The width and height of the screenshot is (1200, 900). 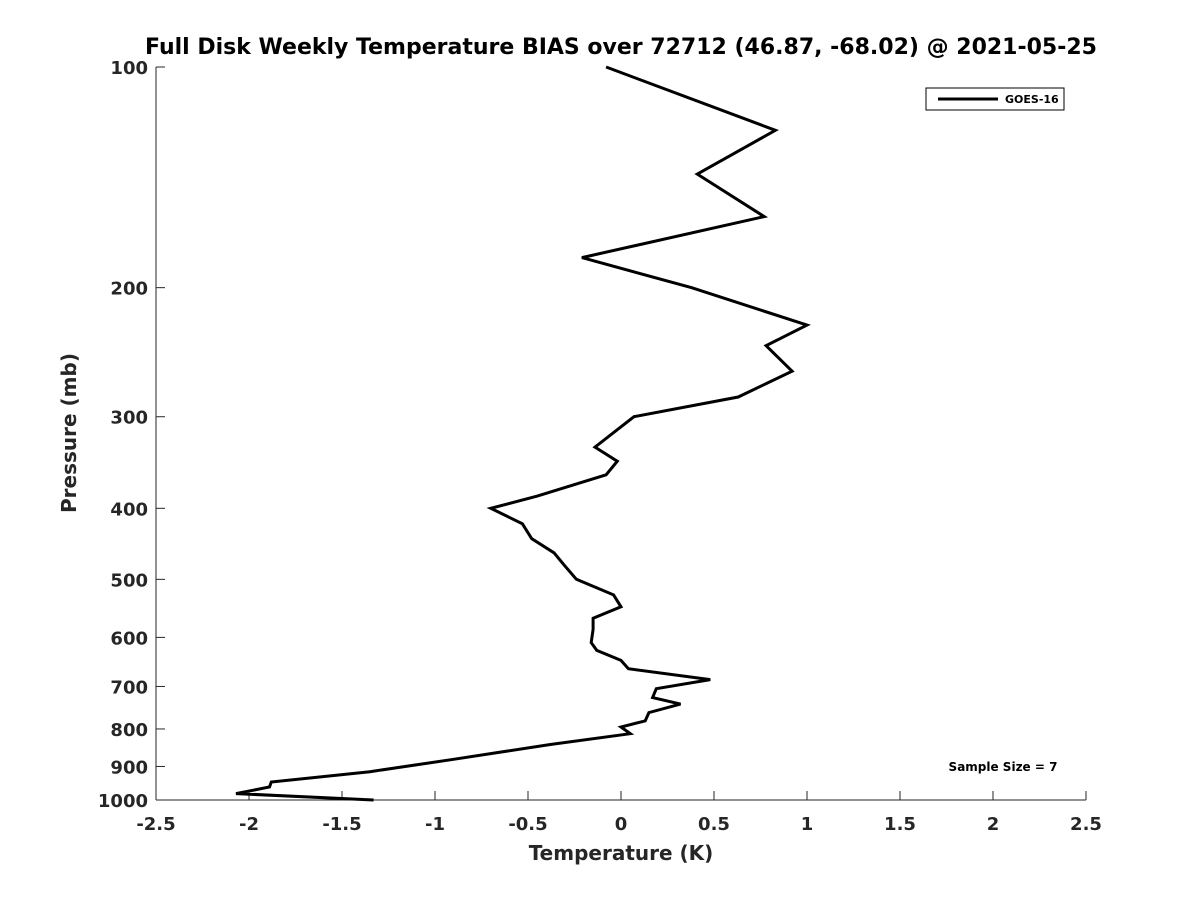 I want to click on legend-label: GOES-16, so click(x=1032, y=99).